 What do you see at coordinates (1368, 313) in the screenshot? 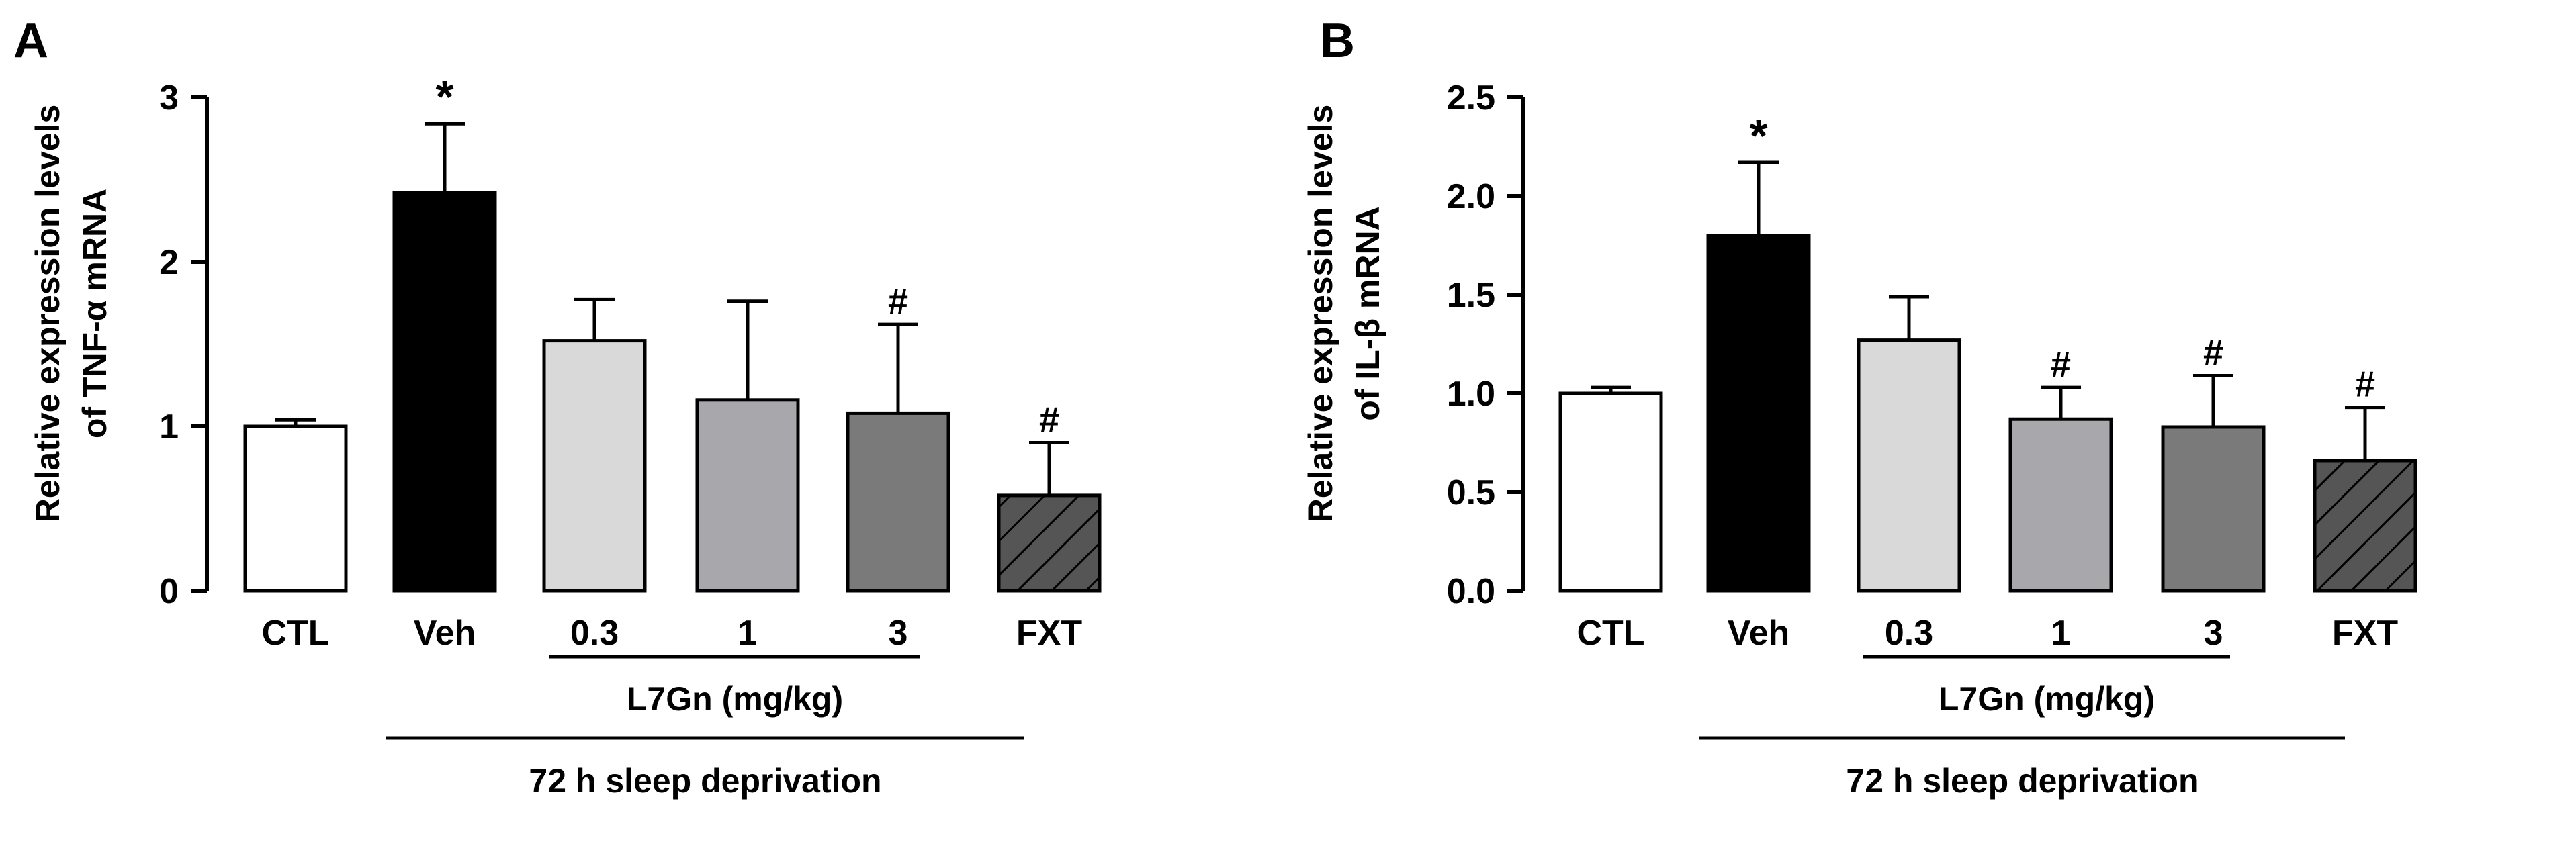
I see `panel-b-ylabel-line2: of IL-β mRNA` at bounding box center [1368, 313].